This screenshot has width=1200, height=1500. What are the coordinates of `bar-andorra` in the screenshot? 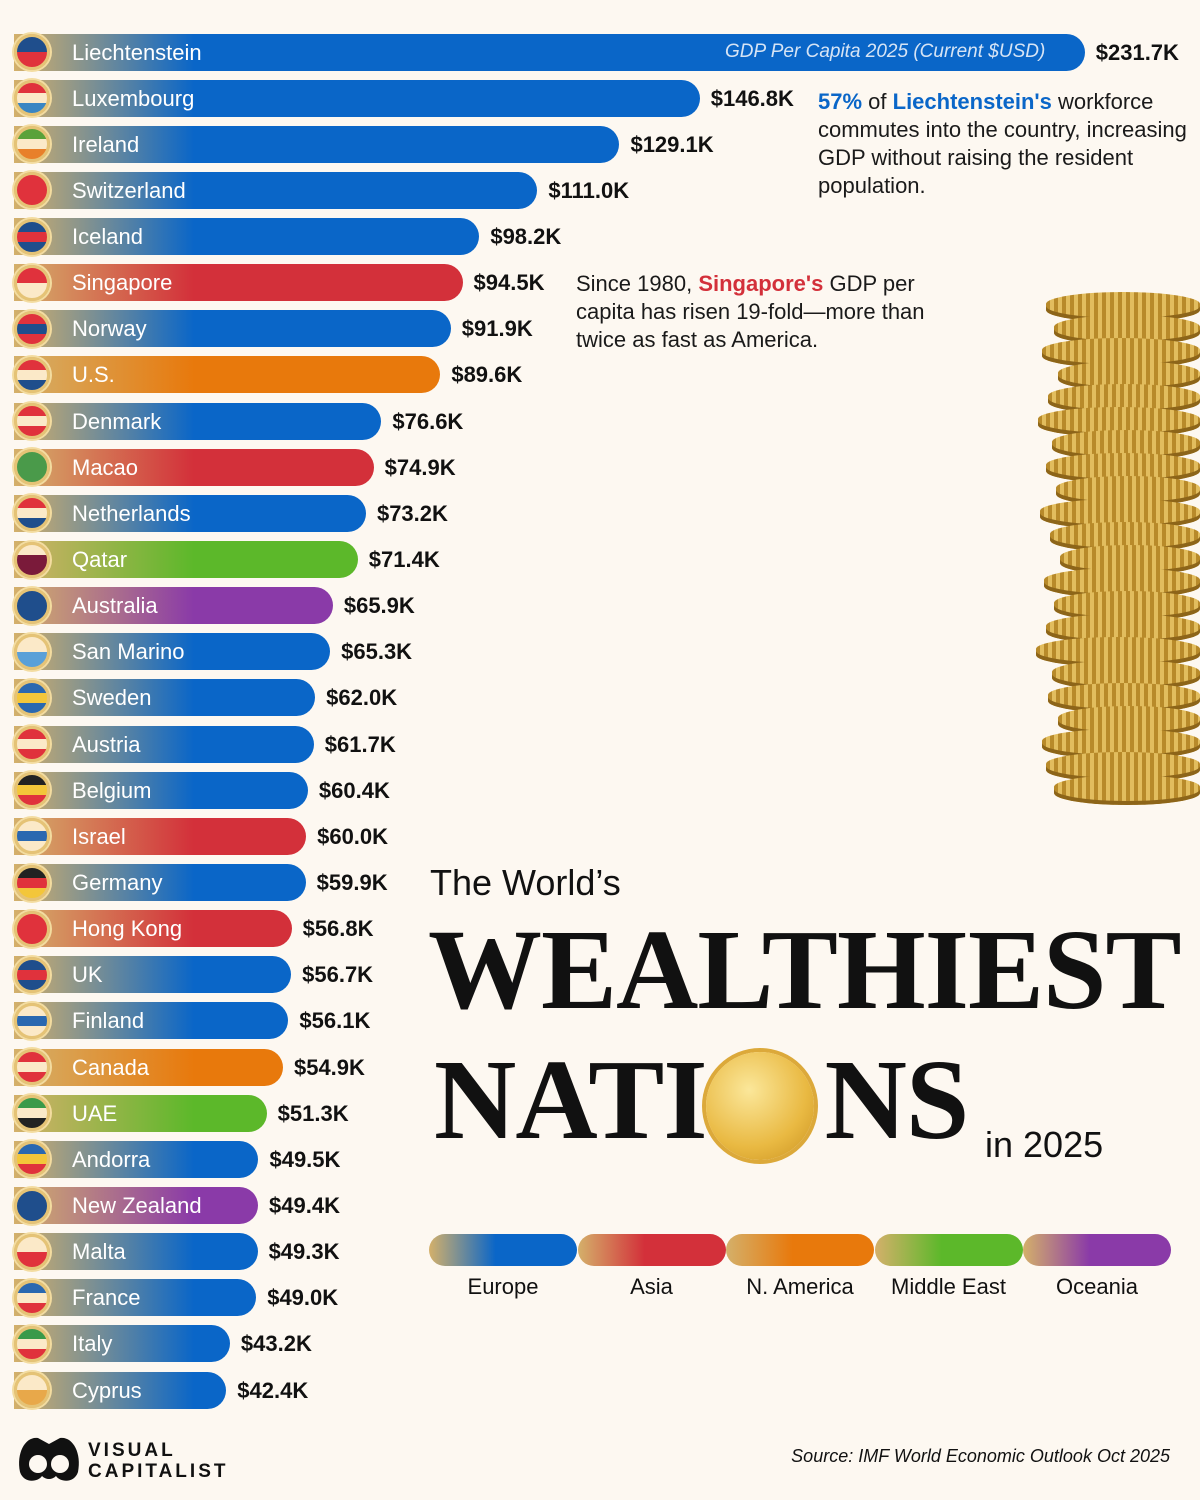 It's located at (136, 1159).